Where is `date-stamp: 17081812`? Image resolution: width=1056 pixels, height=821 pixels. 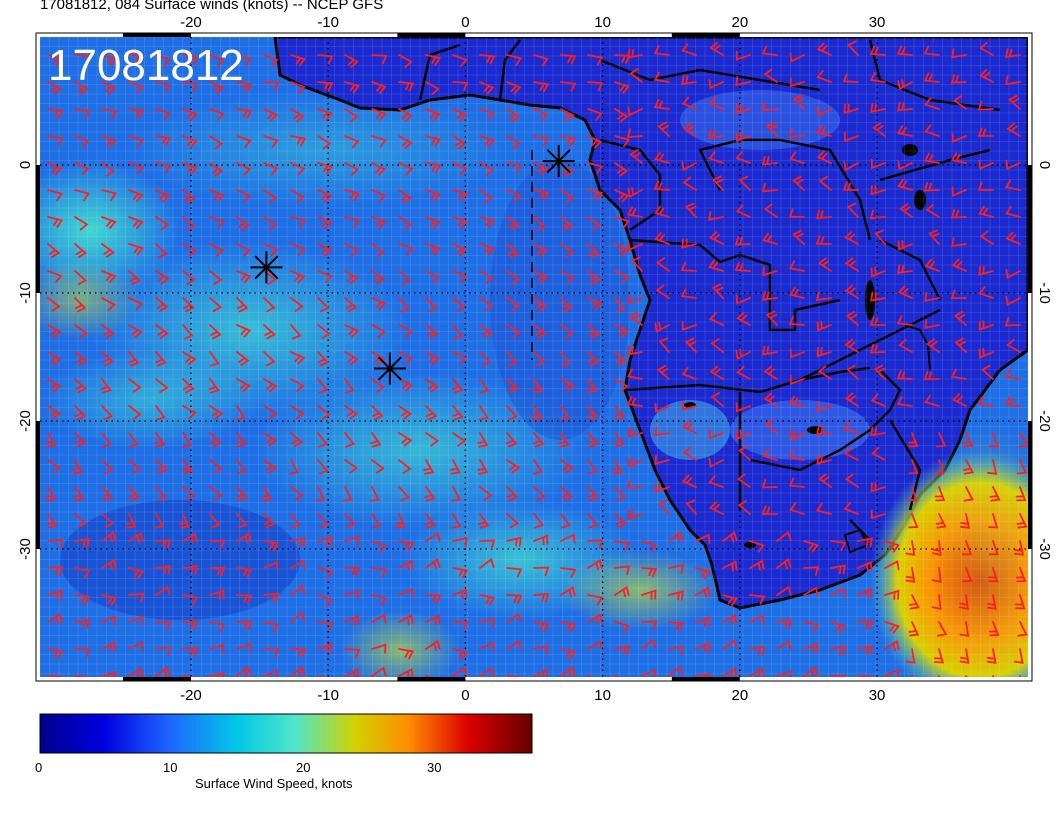
date-stamp: 17081812 is located at coordinates (146, 65).